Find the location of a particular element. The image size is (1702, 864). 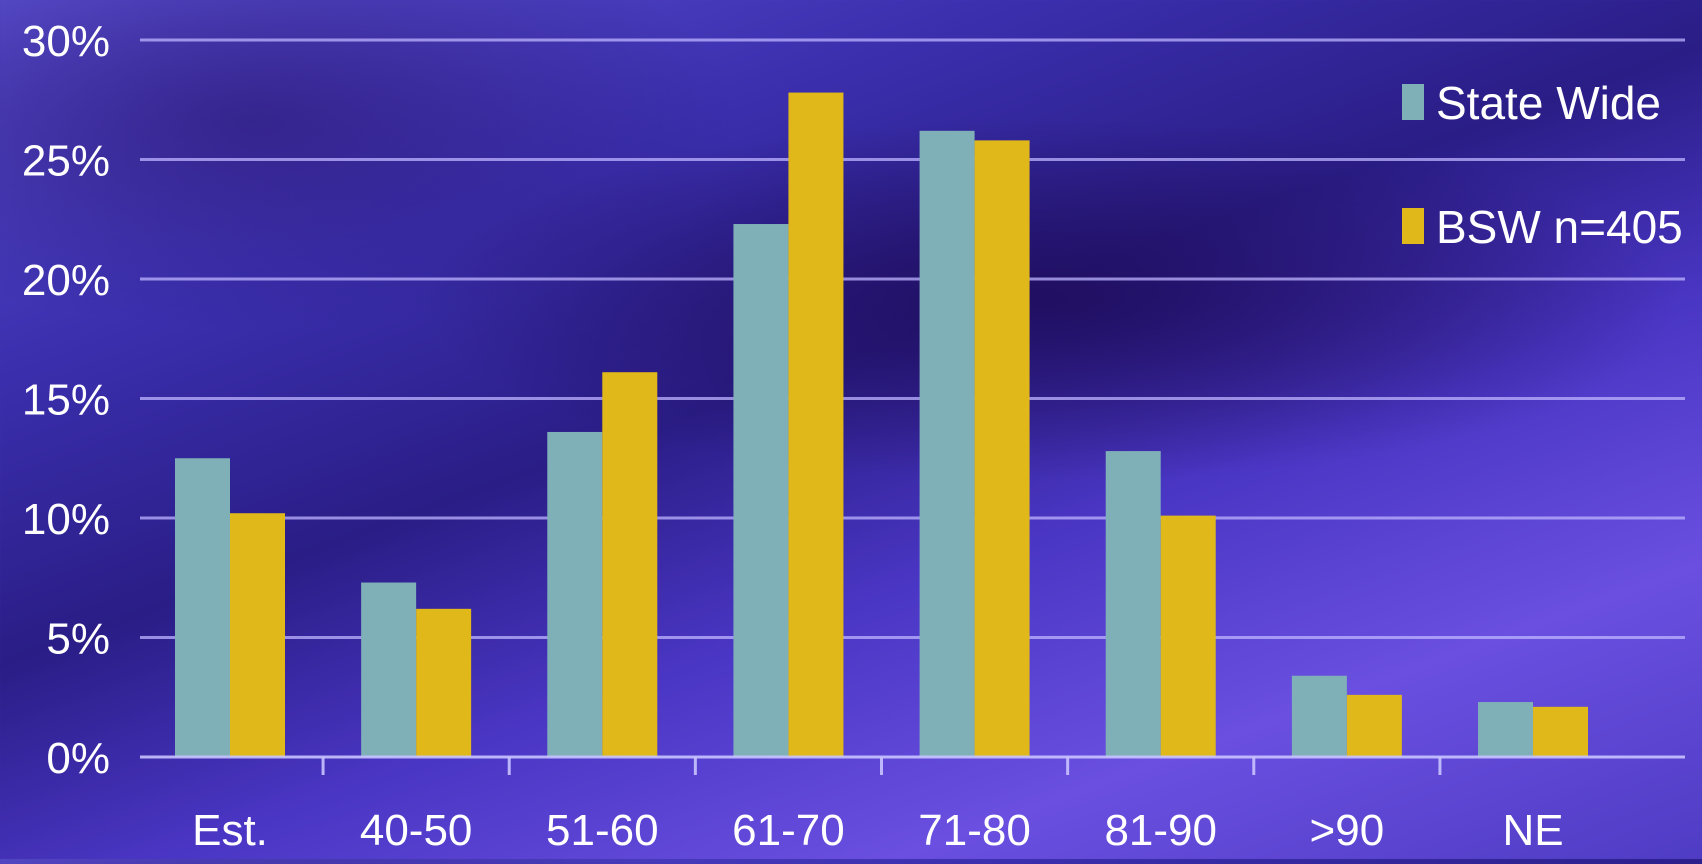

y-tick-label: 30% is located at coordinates (66, 41).